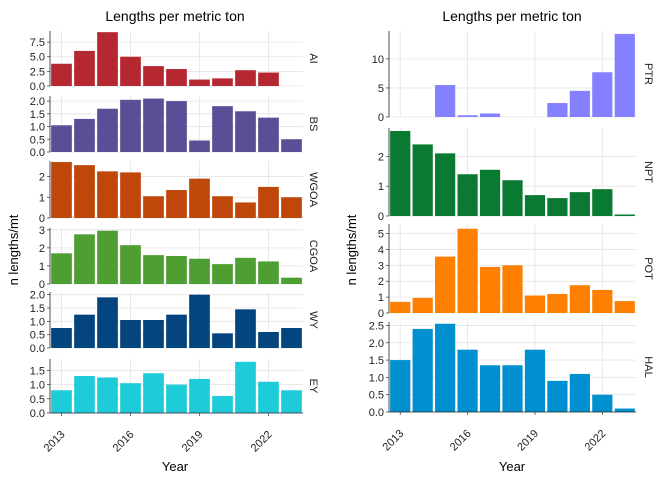 Image resolution: width=672 pixels, height=480 pixels. What do you see at coordinates (516, 272) in the screenshot?
I see `facet-pot: 0 1 2 3 4 5 POT` at bounding box center [516, 272].